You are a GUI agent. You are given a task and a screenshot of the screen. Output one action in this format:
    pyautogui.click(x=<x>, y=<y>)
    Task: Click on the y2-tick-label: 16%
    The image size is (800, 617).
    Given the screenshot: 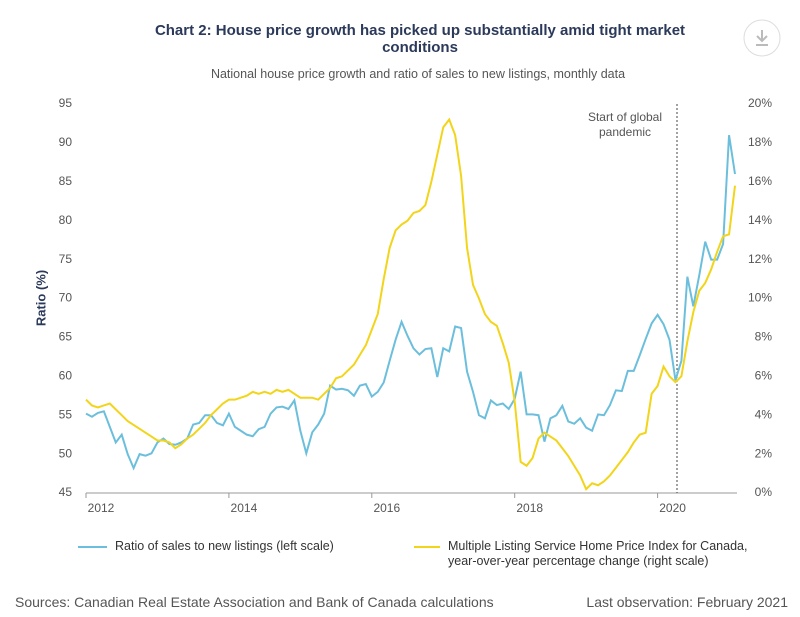 What is the action you would take?
    pyautogui.click(x=760, y=181)
    